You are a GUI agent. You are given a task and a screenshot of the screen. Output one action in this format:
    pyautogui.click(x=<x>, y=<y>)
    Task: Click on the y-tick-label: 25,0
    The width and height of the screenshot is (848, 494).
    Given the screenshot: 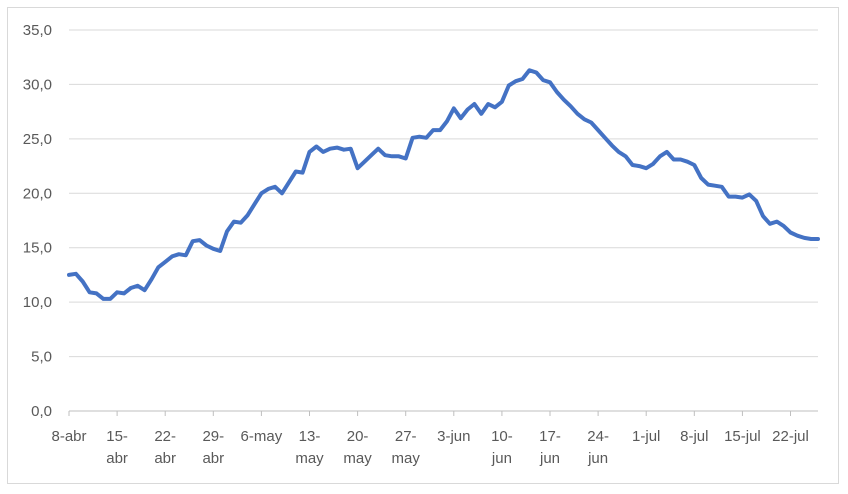 What is the action you would take?
    pyautogui.click(x=37, y=139)
    